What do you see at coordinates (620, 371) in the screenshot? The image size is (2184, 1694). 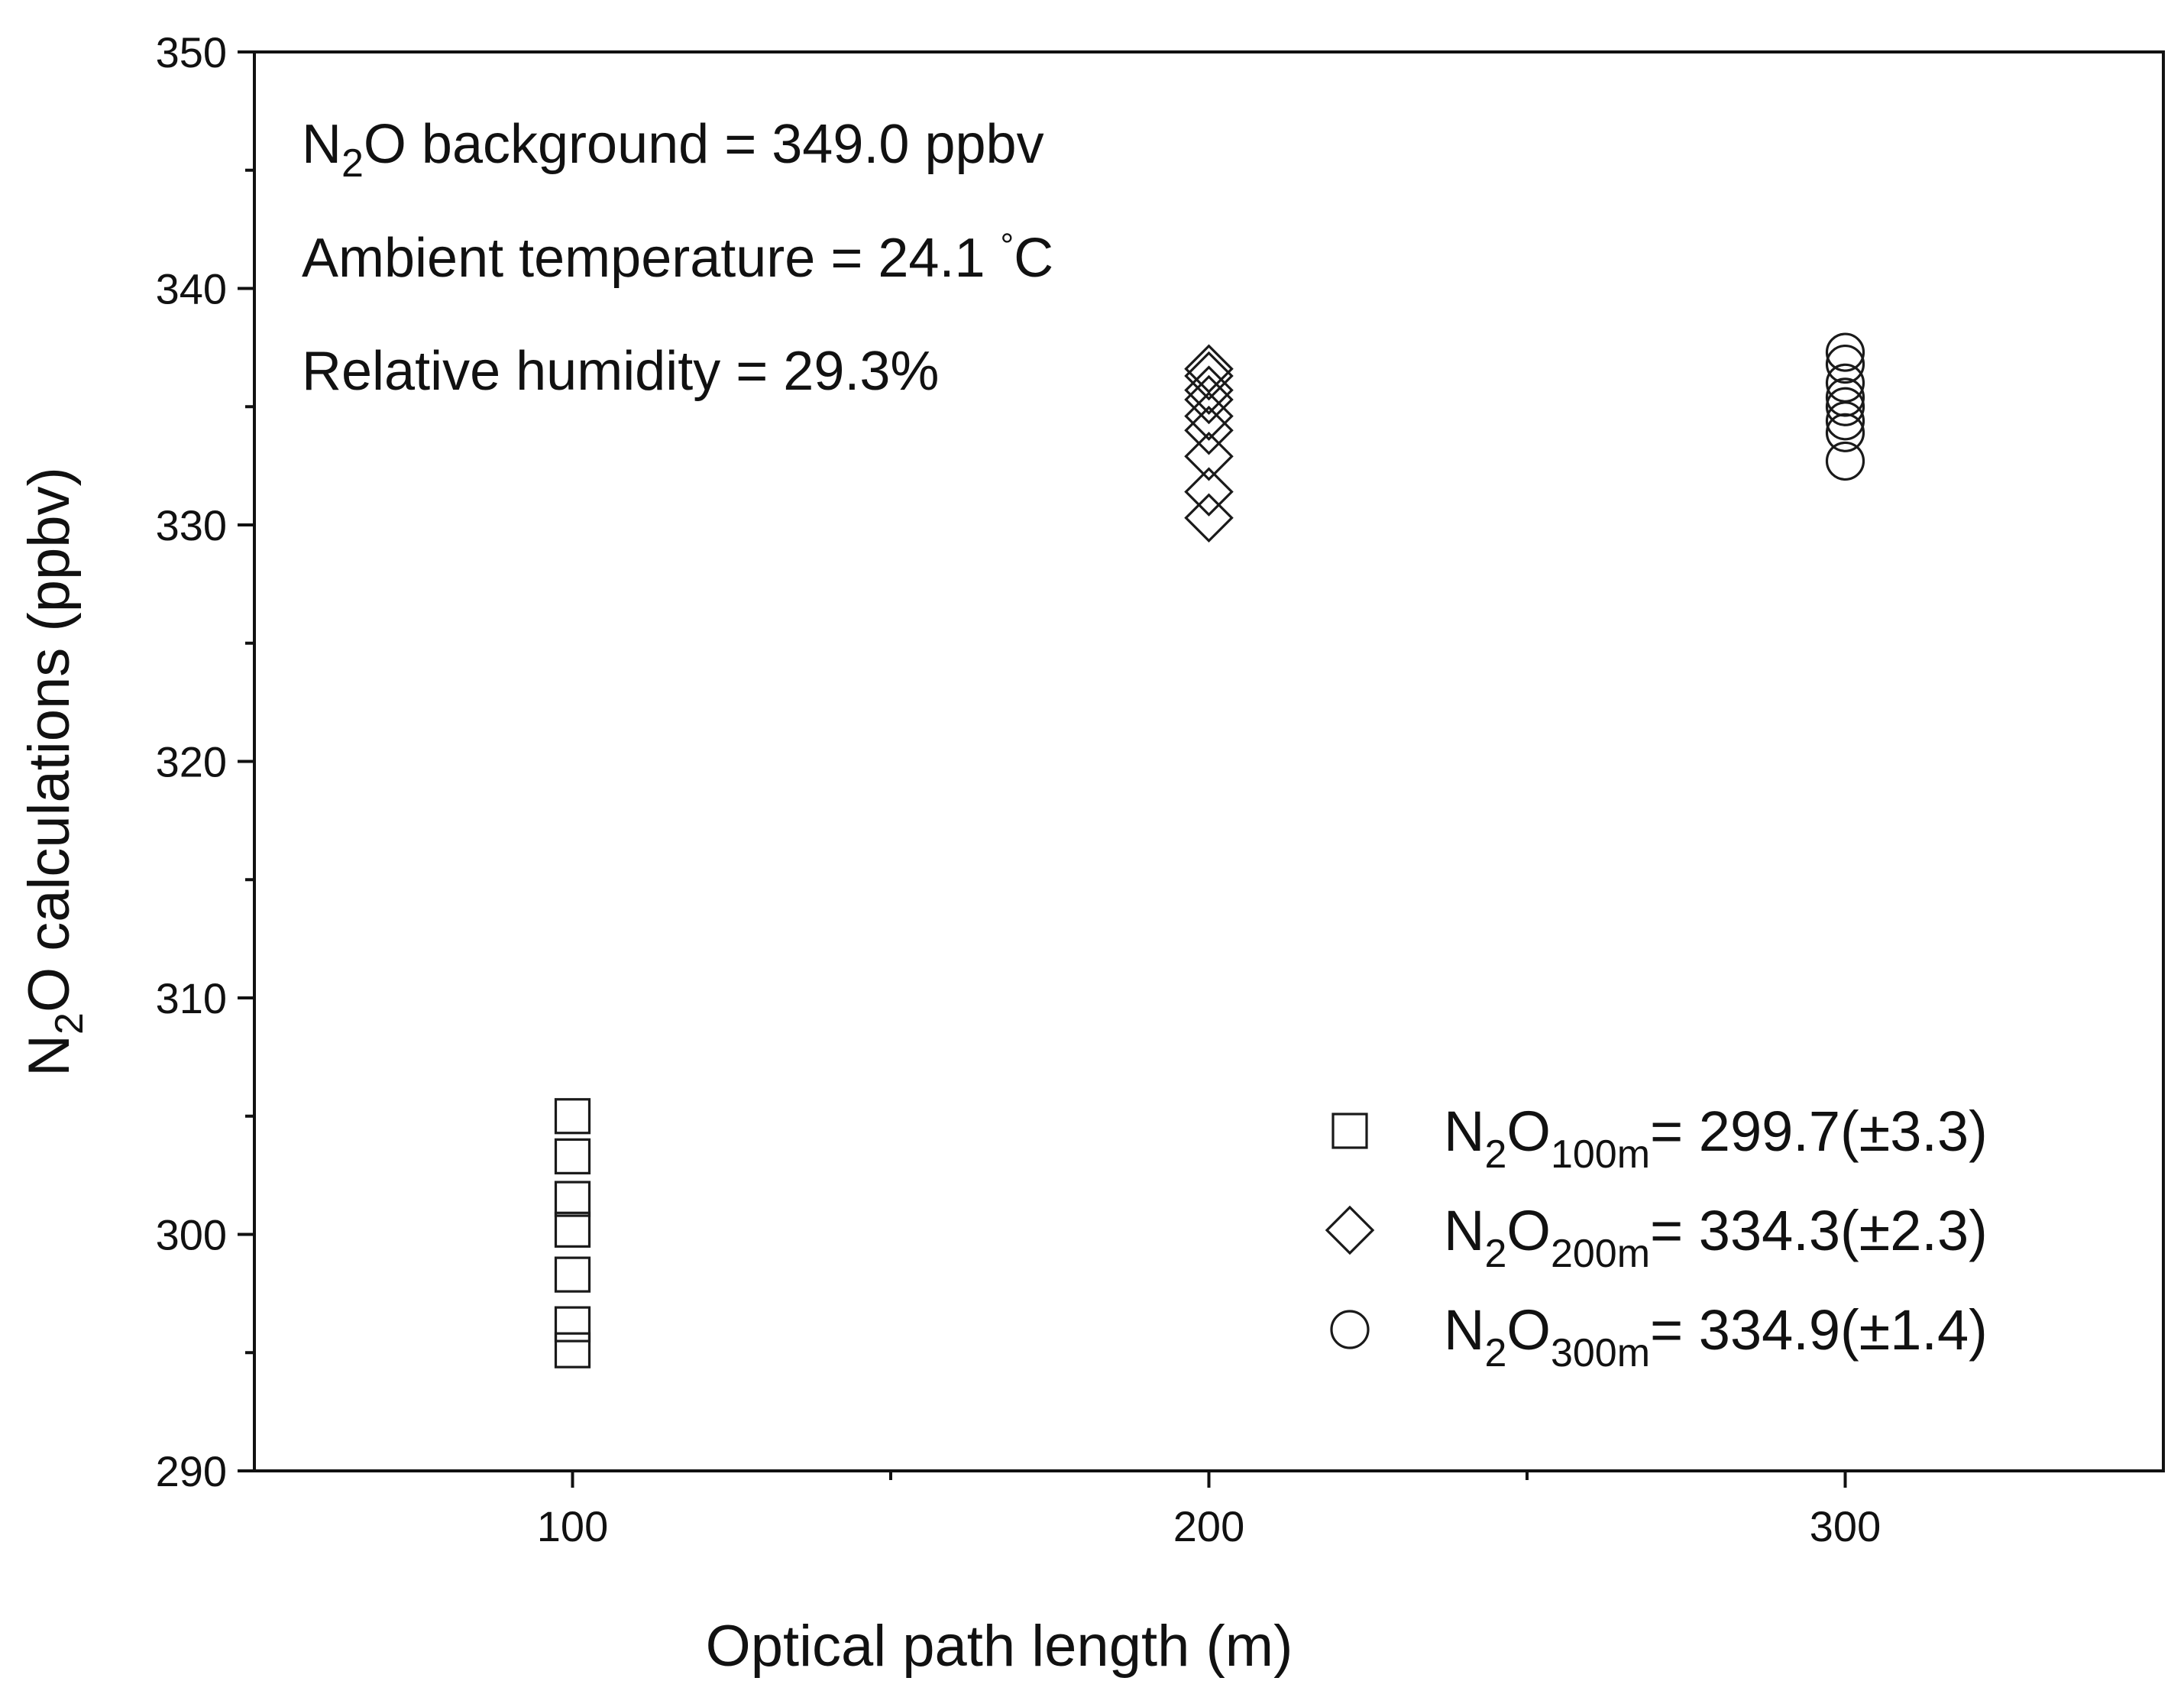 I see `annotation-humidity: Relative humidity = 29.3%` at bounding box center [620, 371].